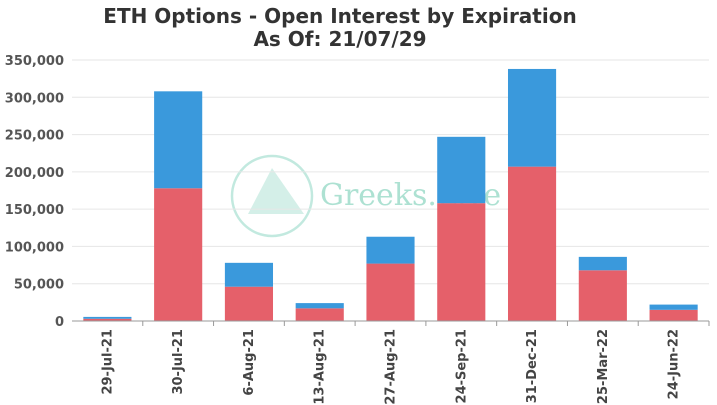  Describe the element at coordinates (674, 364) in the screenshot. I see `x-tick-label: 24-Jun-22` at that location.